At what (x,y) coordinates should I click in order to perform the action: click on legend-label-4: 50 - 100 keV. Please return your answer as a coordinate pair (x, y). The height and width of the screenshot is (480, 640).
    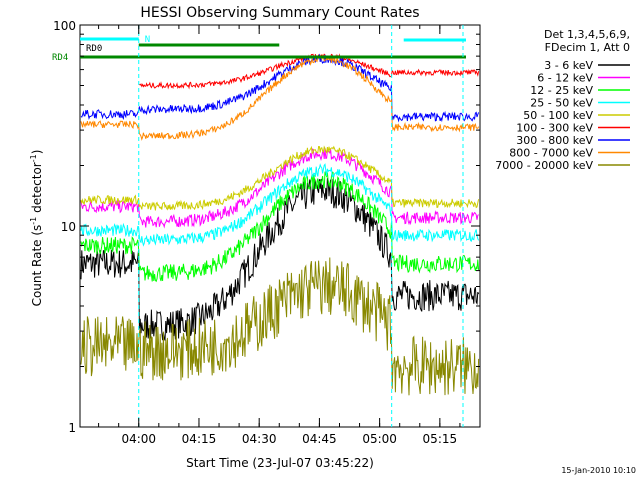
    Looking at the image, I should click on (558, 115).